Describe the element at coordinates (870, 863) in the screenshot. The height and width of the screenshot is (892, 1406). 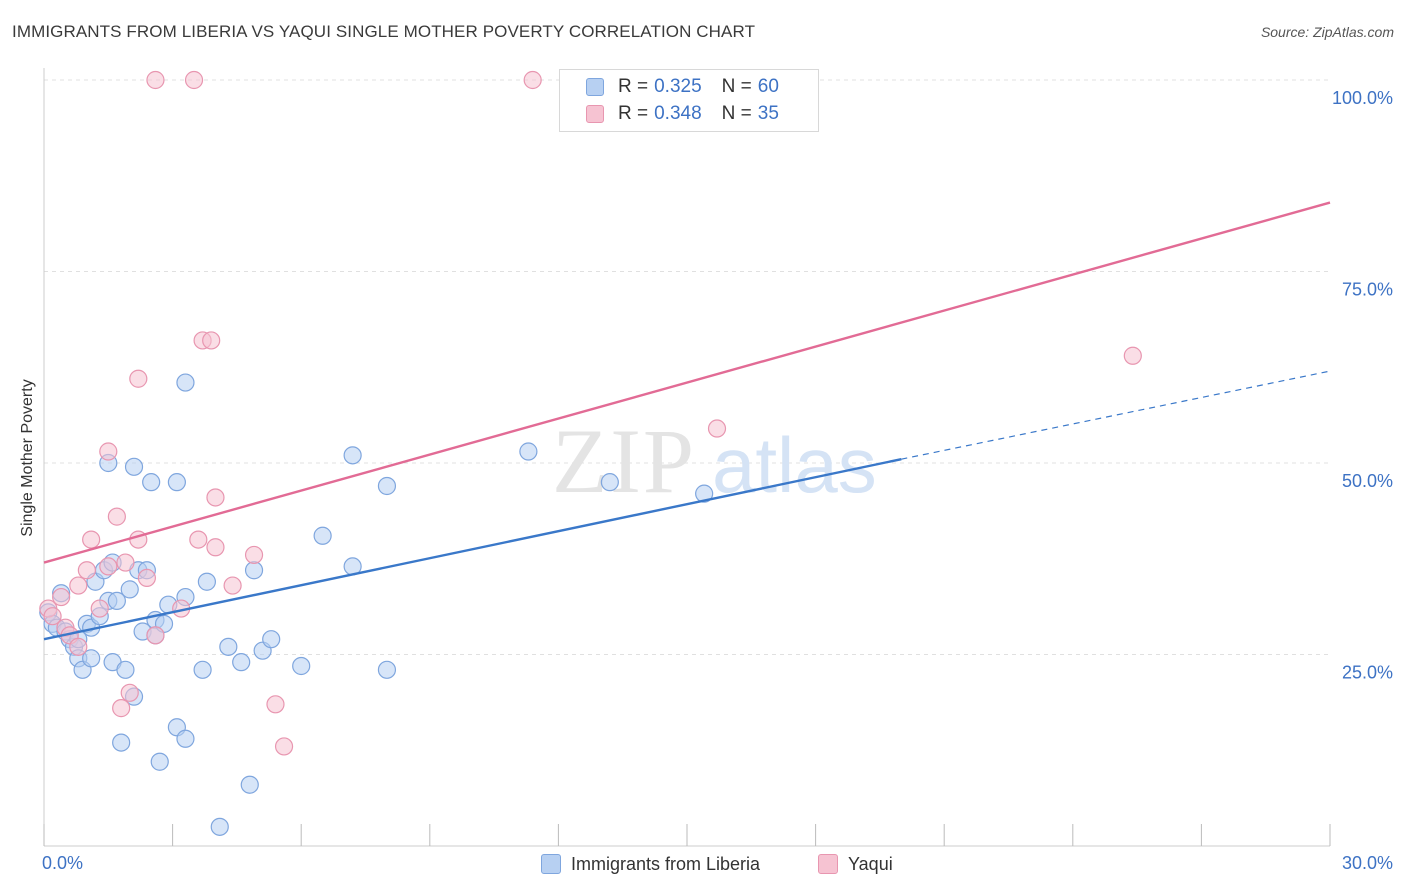
I see `bottom-legend-label-yaqui: Yaqui` at that location.